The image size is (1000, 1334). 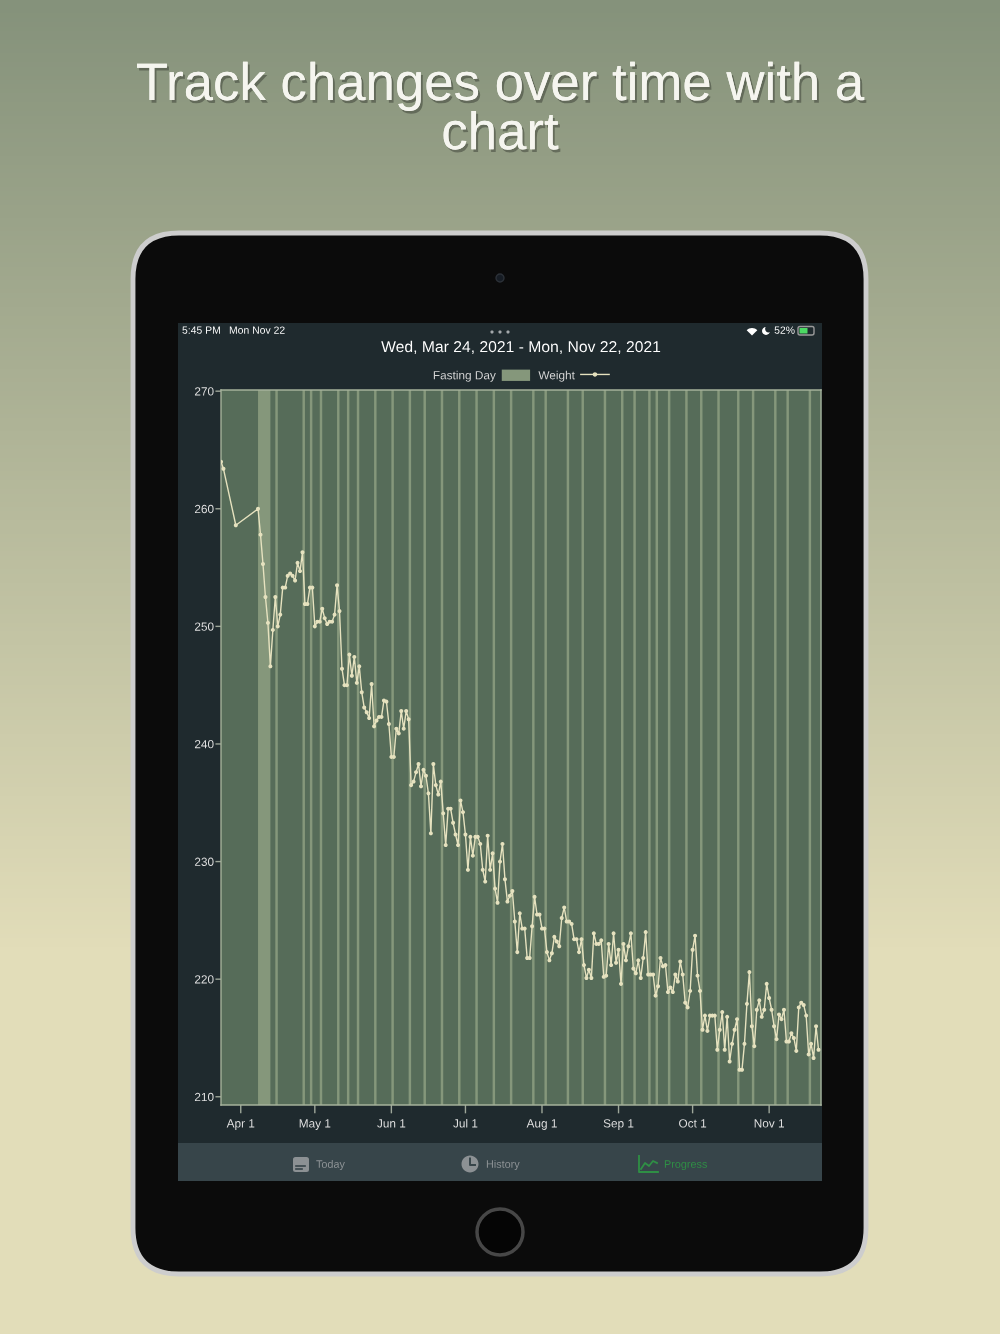 What do you see at coordinates (315, 1124) in the screenshot?
I see `x-tick-label: May 1` at bounding box center [315, 1124].